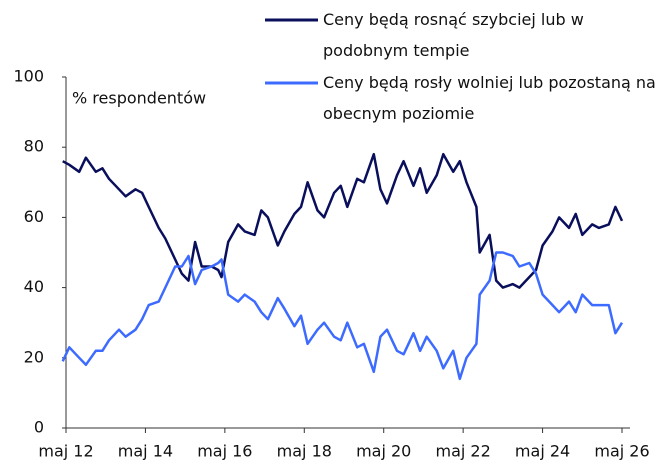  I want to click on x-tick-label: maj 18, so click(304, 451).